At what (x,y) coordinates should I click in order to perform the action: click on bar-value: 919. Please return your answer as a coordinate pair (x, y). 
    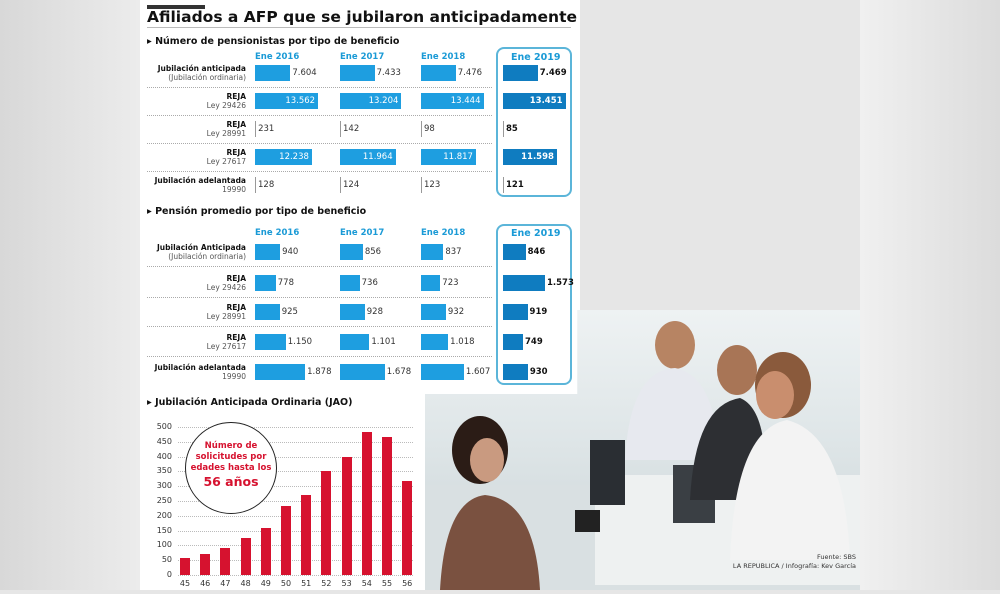
    Looking at the image, I should click on (538, 312).